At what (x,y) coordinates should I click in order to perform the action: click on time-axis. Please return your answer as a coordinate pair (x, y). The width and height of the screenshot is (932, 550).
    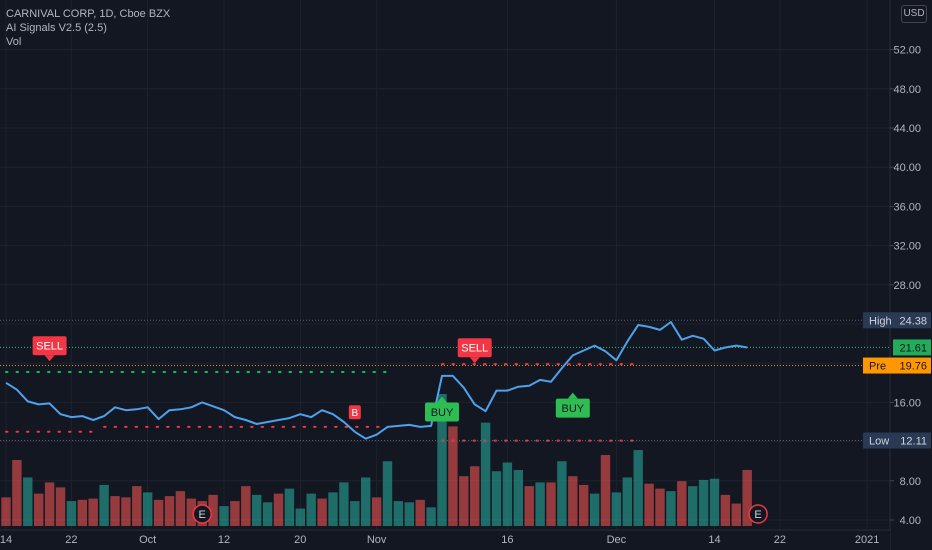
    Looking at the image, I should click on (445, 540).